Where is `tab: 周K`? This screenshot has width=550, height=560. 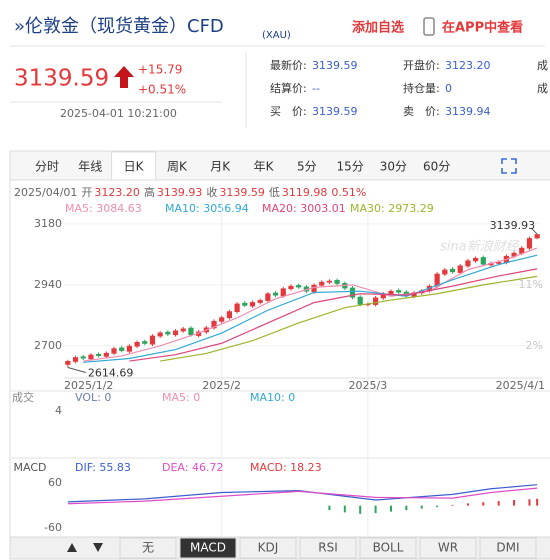 tab: 周K is located at coordinates (177, 167).